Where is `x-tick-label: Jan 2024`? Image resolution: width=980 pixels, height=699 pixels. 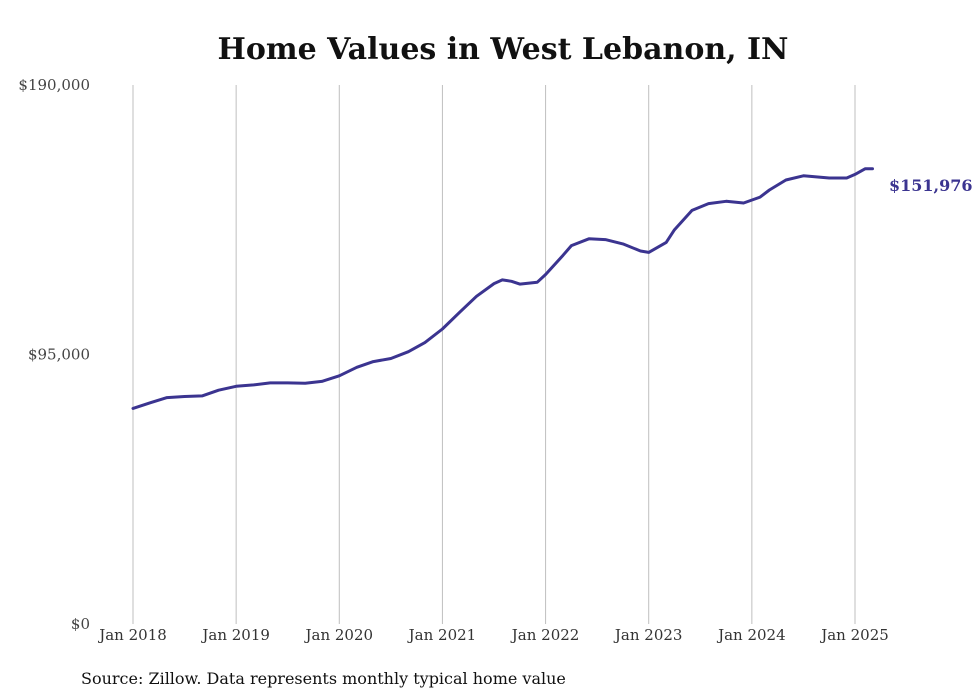
x-tick-label: Jan 2024 is located at coordinates (751, 635).